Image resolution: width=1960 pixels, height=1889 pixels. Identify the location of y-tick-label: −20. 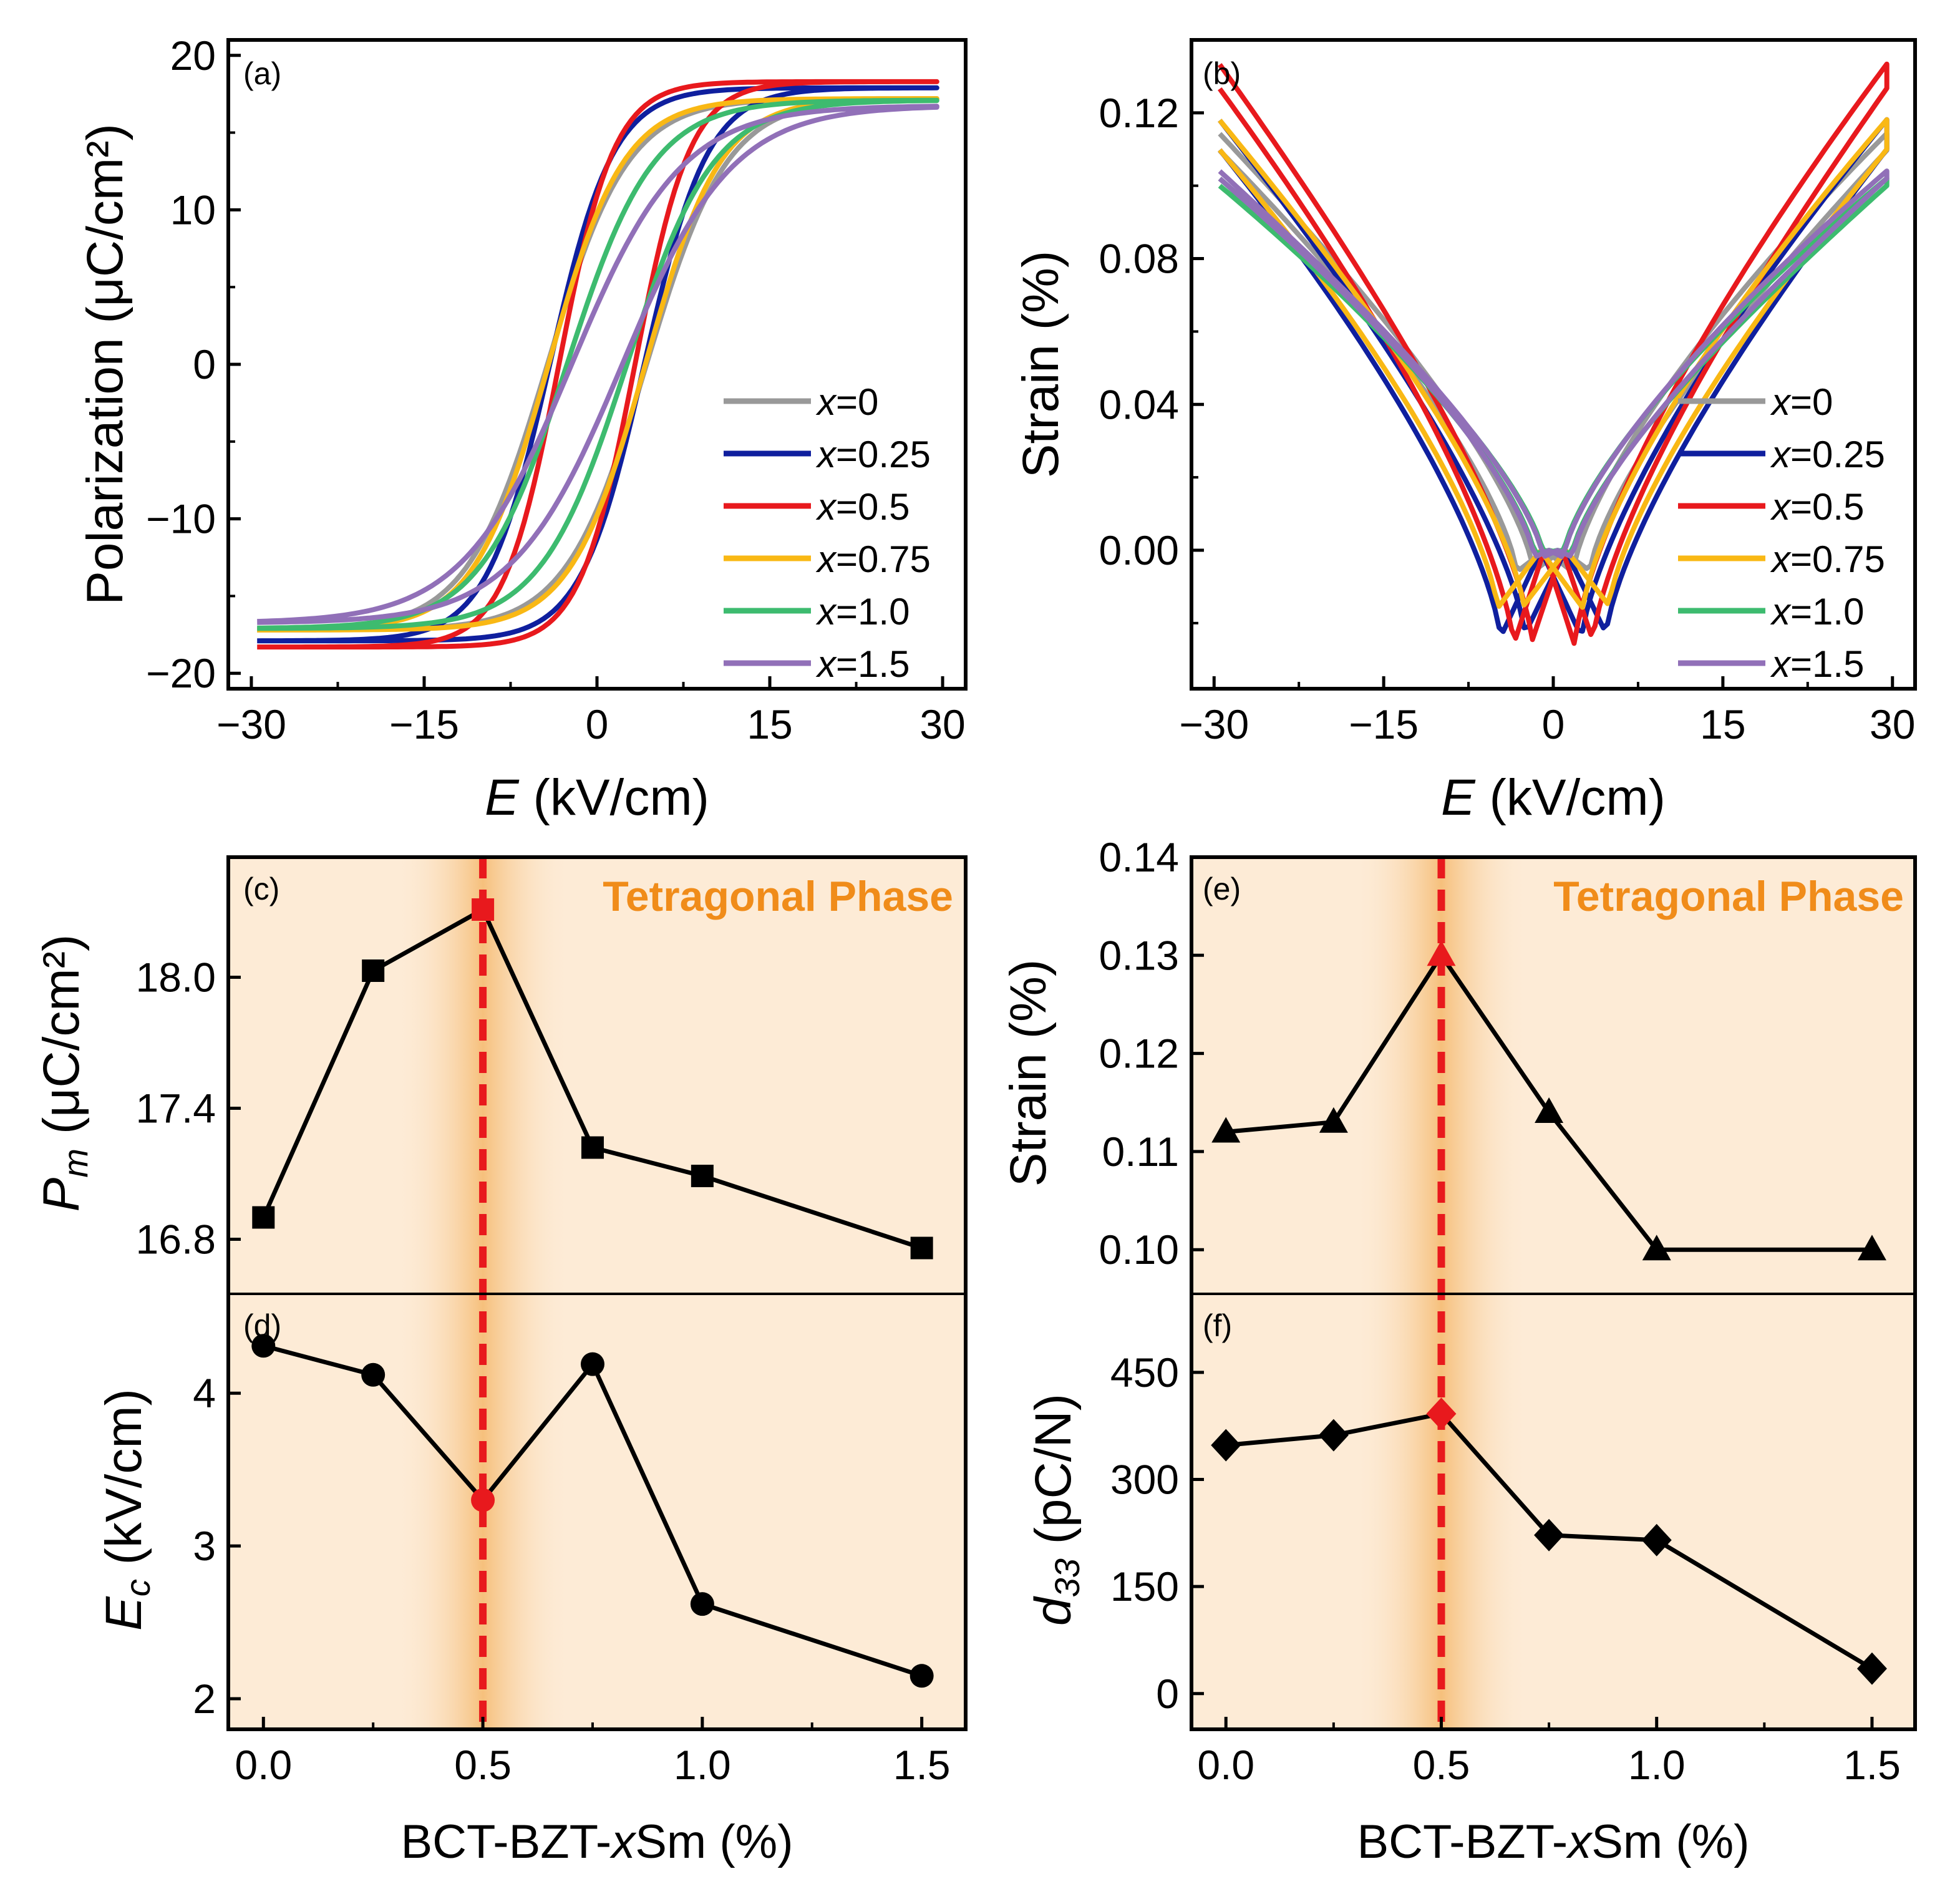
(181, 673).